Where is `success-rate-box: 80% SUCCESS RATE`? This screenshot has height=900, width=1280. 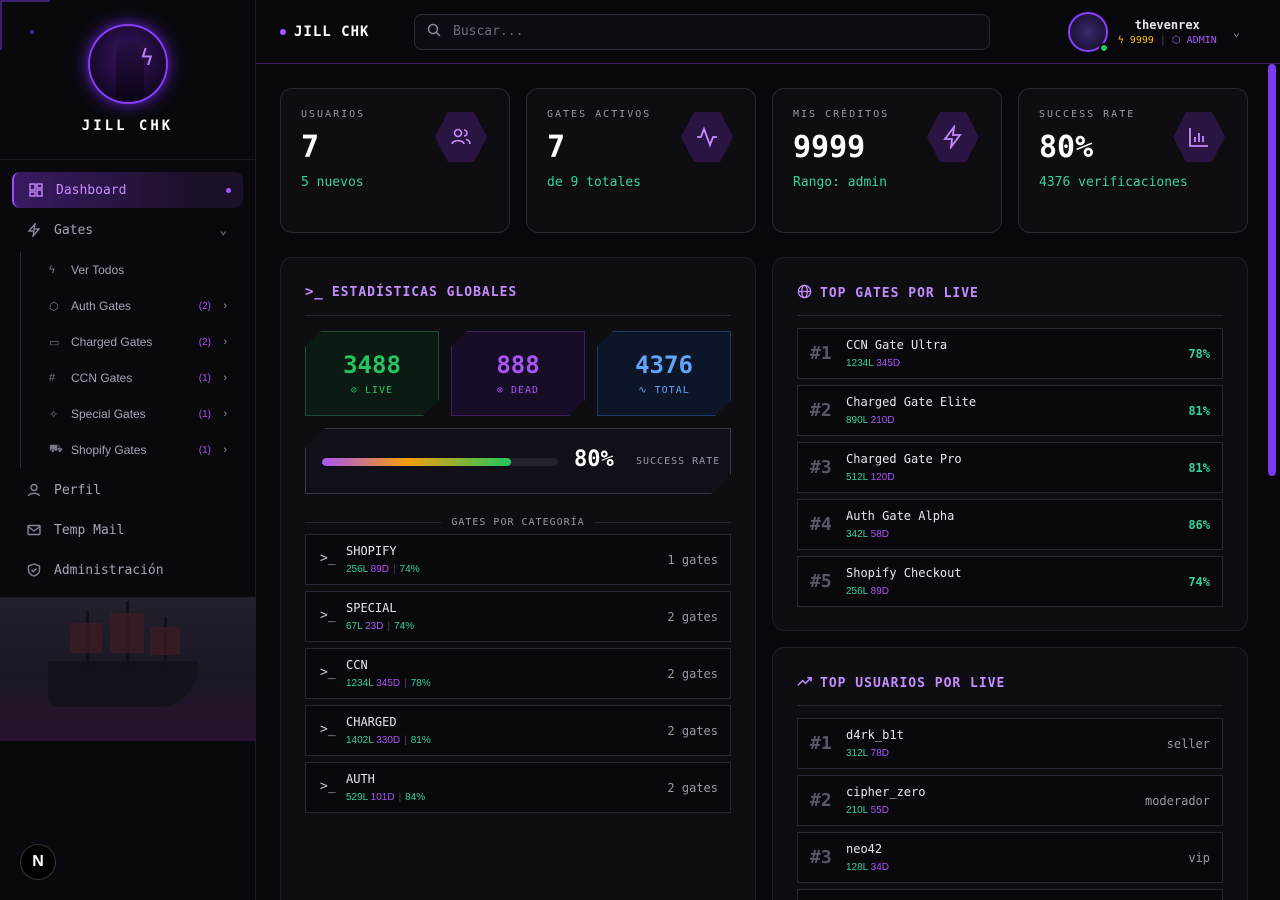
success-rate-box: 80% SUCCESS RATE is located at coordinates (518, 461).